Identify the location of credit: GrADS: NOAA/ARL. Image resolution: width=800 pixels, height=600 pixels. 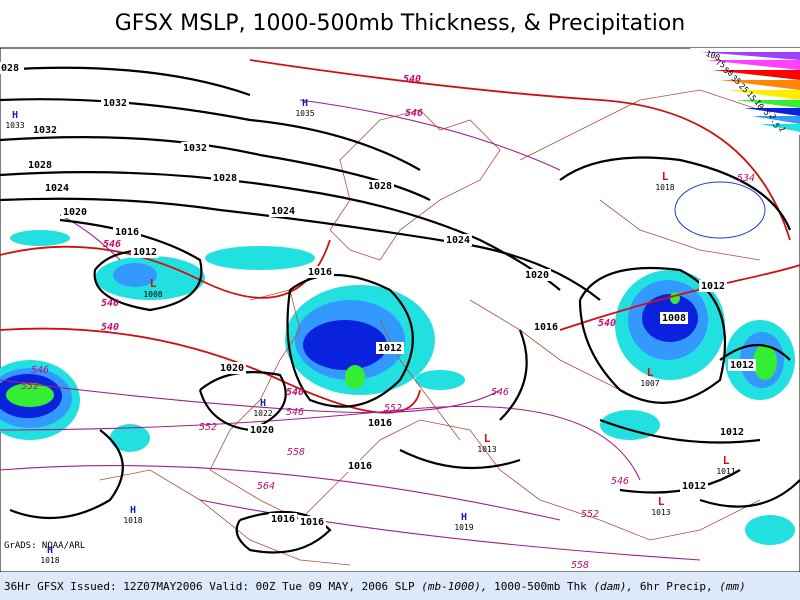
(44, 546).